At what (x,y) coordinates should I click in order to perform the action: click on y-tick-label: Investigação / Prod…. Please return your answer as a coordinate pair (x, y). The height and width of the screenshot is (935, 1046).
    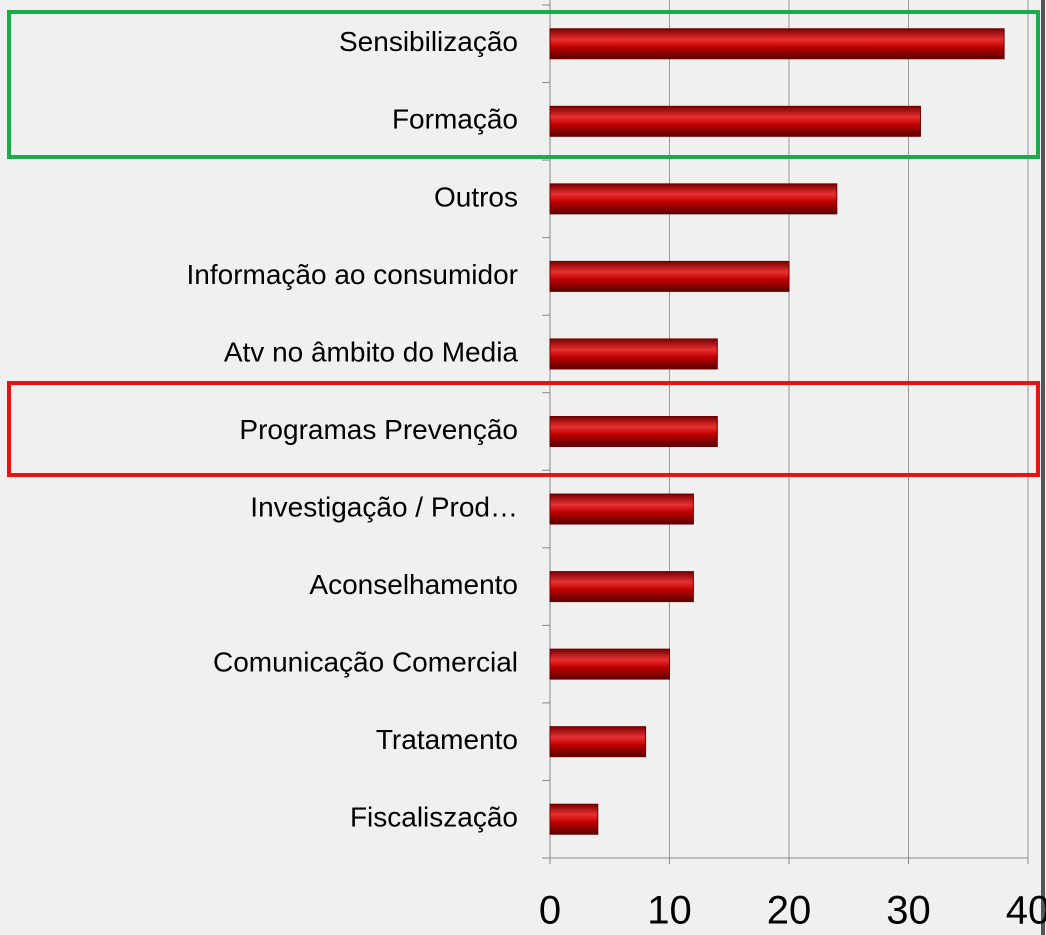
    Looking at the image, I should click on (384, 506).